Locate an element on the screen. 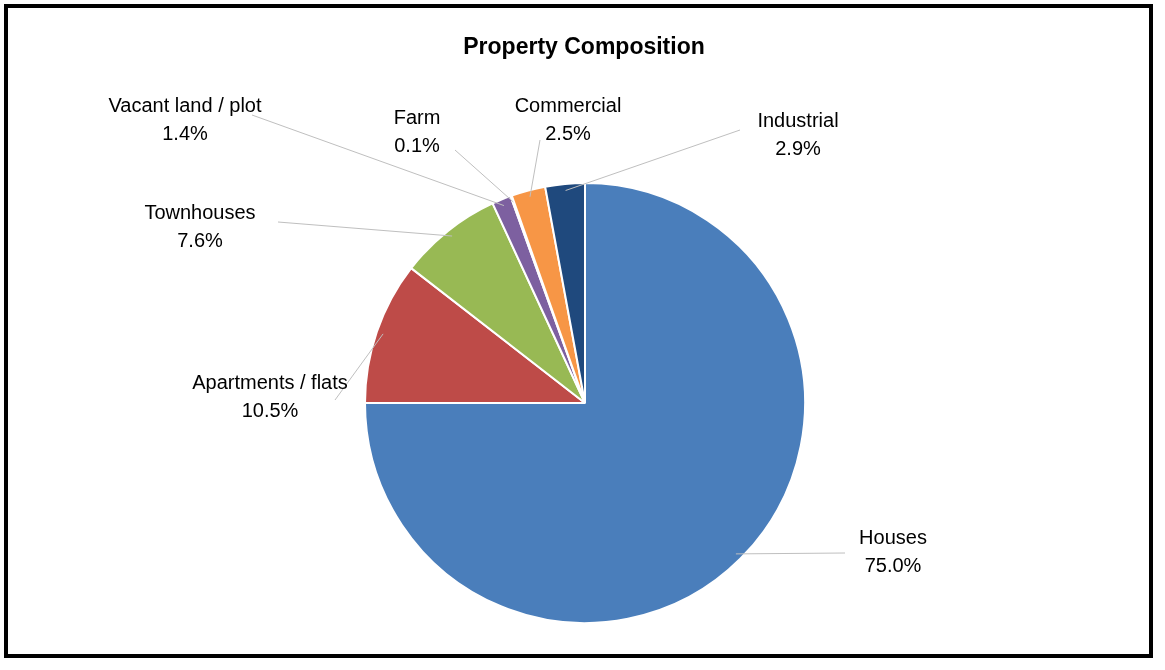  data-label: 75.0% is located at coordinates (893, 564).